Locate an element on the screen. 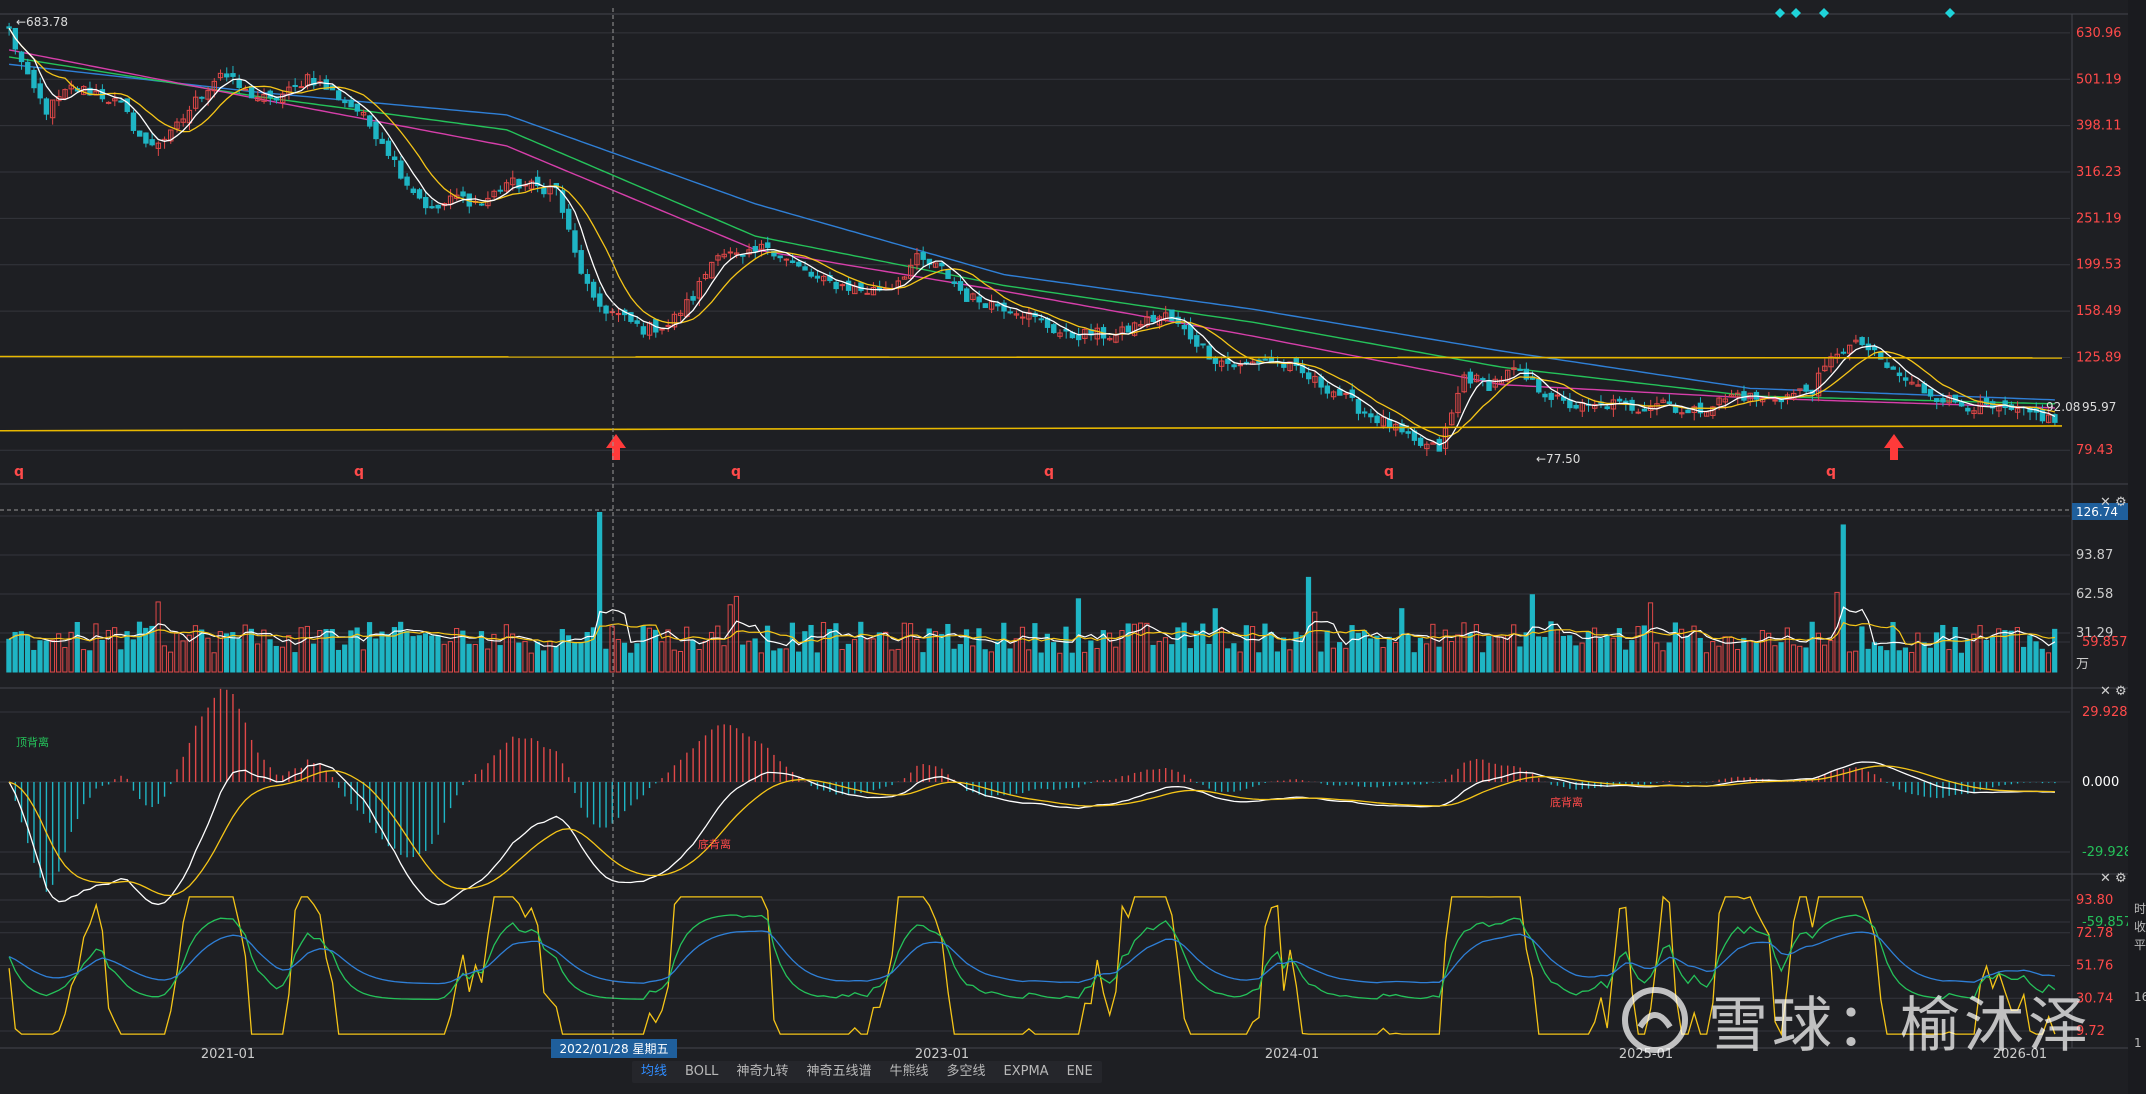  volume-ma10 is located at coordinates (1031, 633).